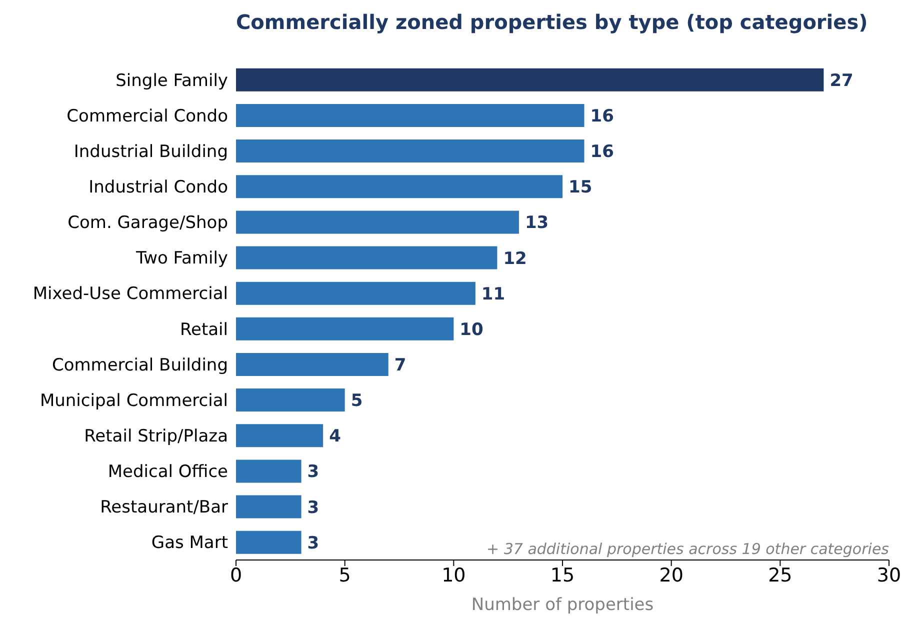  Describe the element at coordinates (842, 80) in the screenshot. I see `data-label: 27` at that location.